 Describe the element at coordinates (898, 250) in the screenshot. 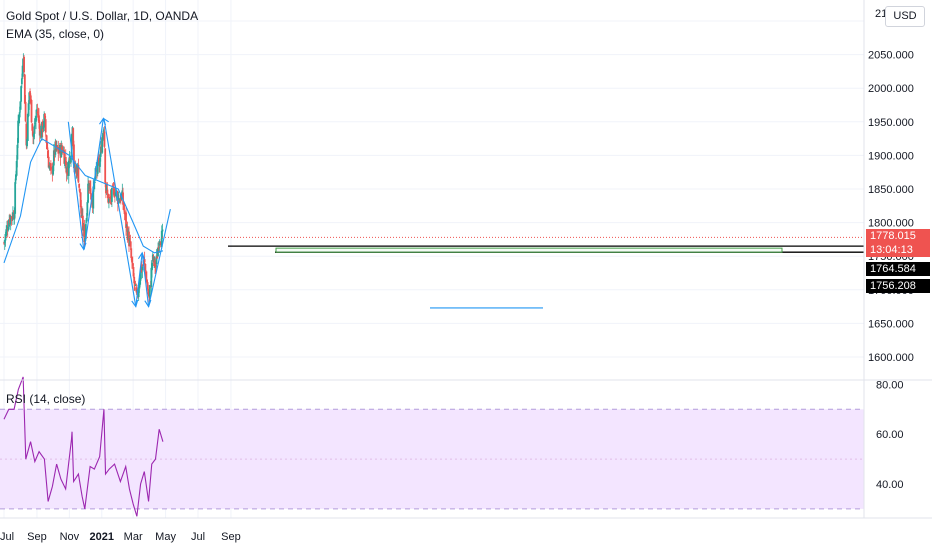

I see `countdown-tag: 13:04:13` at that location.